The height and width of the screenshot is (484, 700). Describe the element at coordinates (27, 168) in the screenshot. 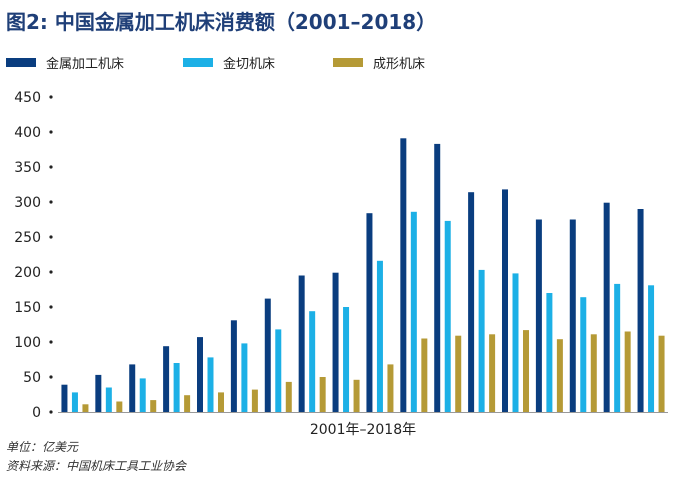

I see `y-tick-label: 350` at that location.